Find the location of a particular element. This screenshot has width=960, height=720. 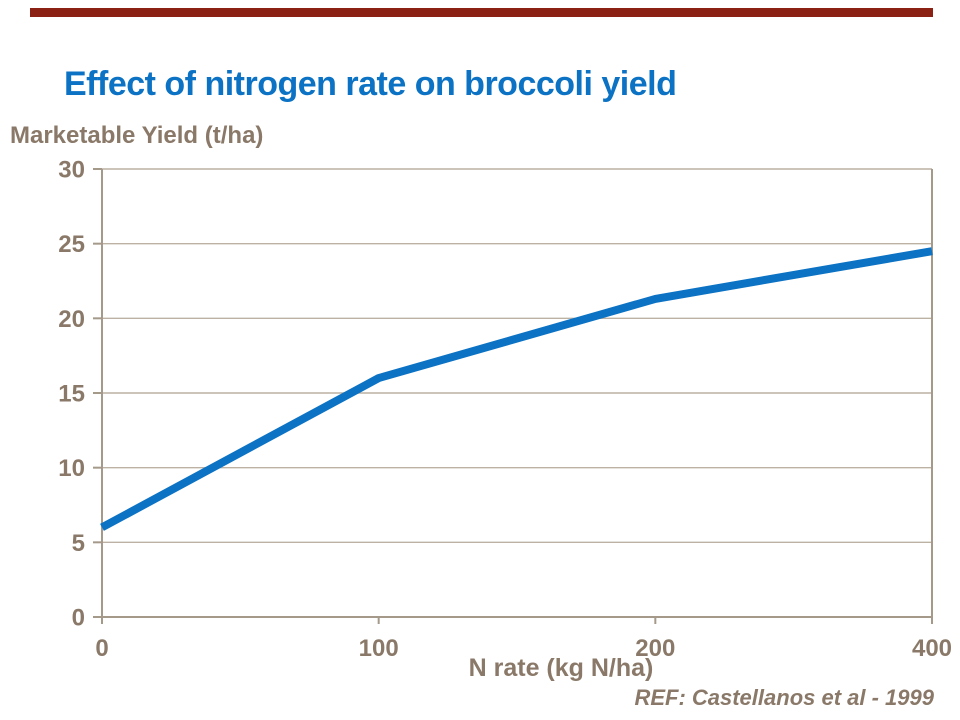

x-tick-label: 400 is located at coordinates (932, 648).